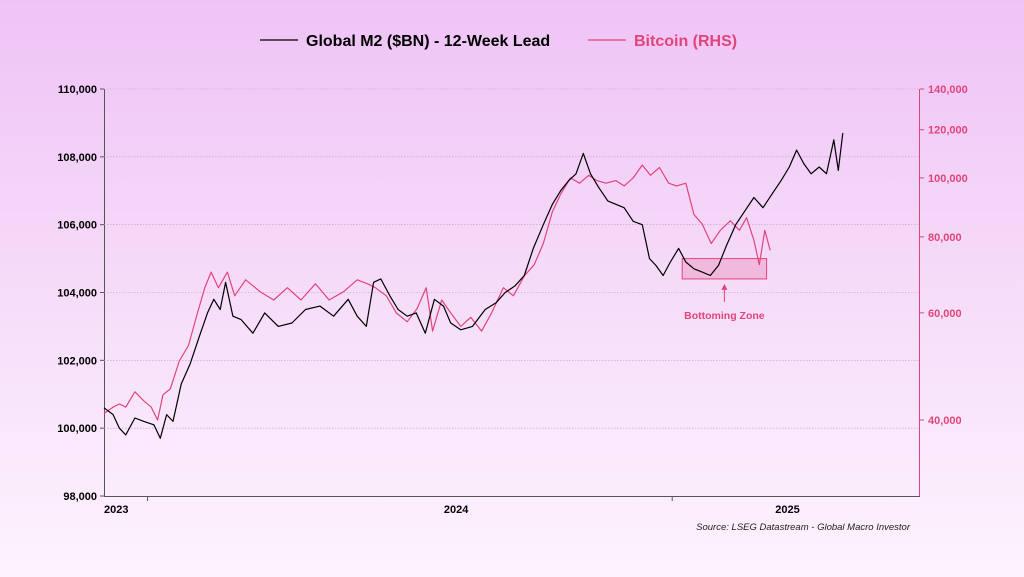  I want to click on left-tick-label: 98,000, so click(80, 497).